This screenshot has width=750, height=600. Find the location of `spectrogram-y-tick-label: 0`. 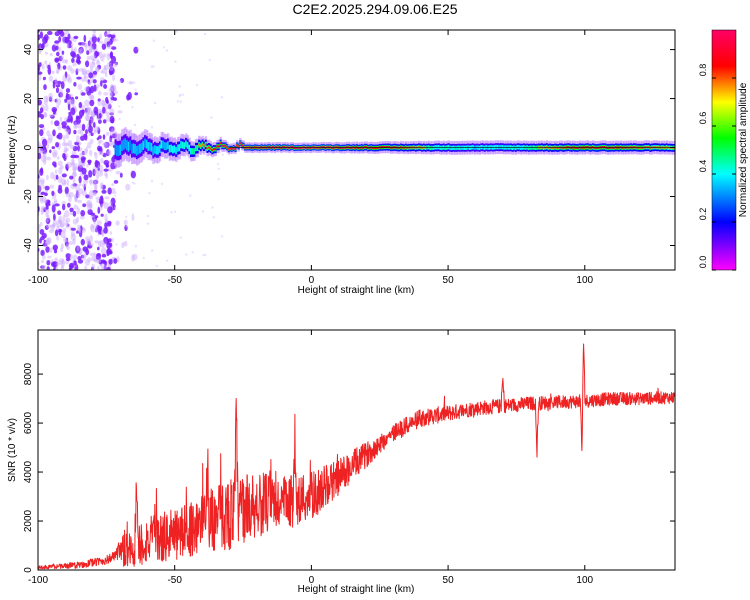

spectrogram-y-tick-label: 0 is located at coordinates (28, 147).